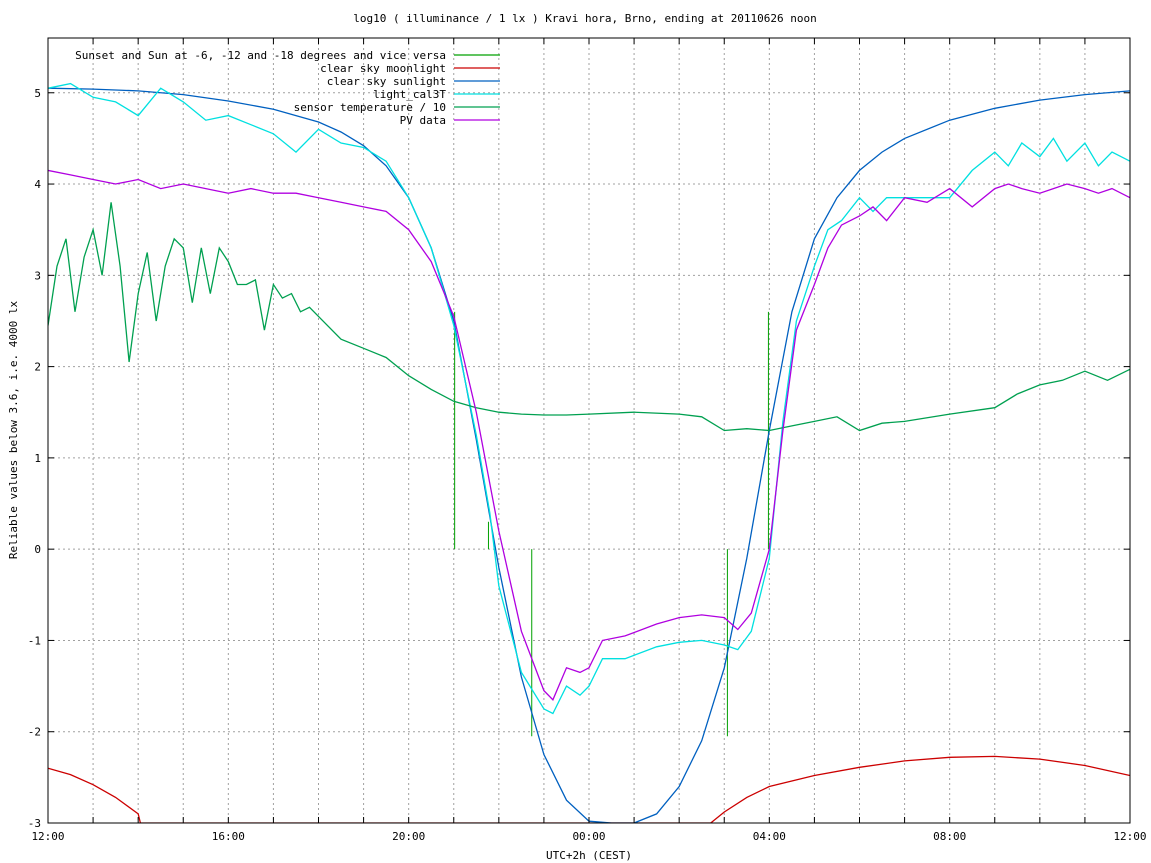  Describe the element at coordinates (37, 549) in the screenshot. I see `y-tick-label: 0` at that location.